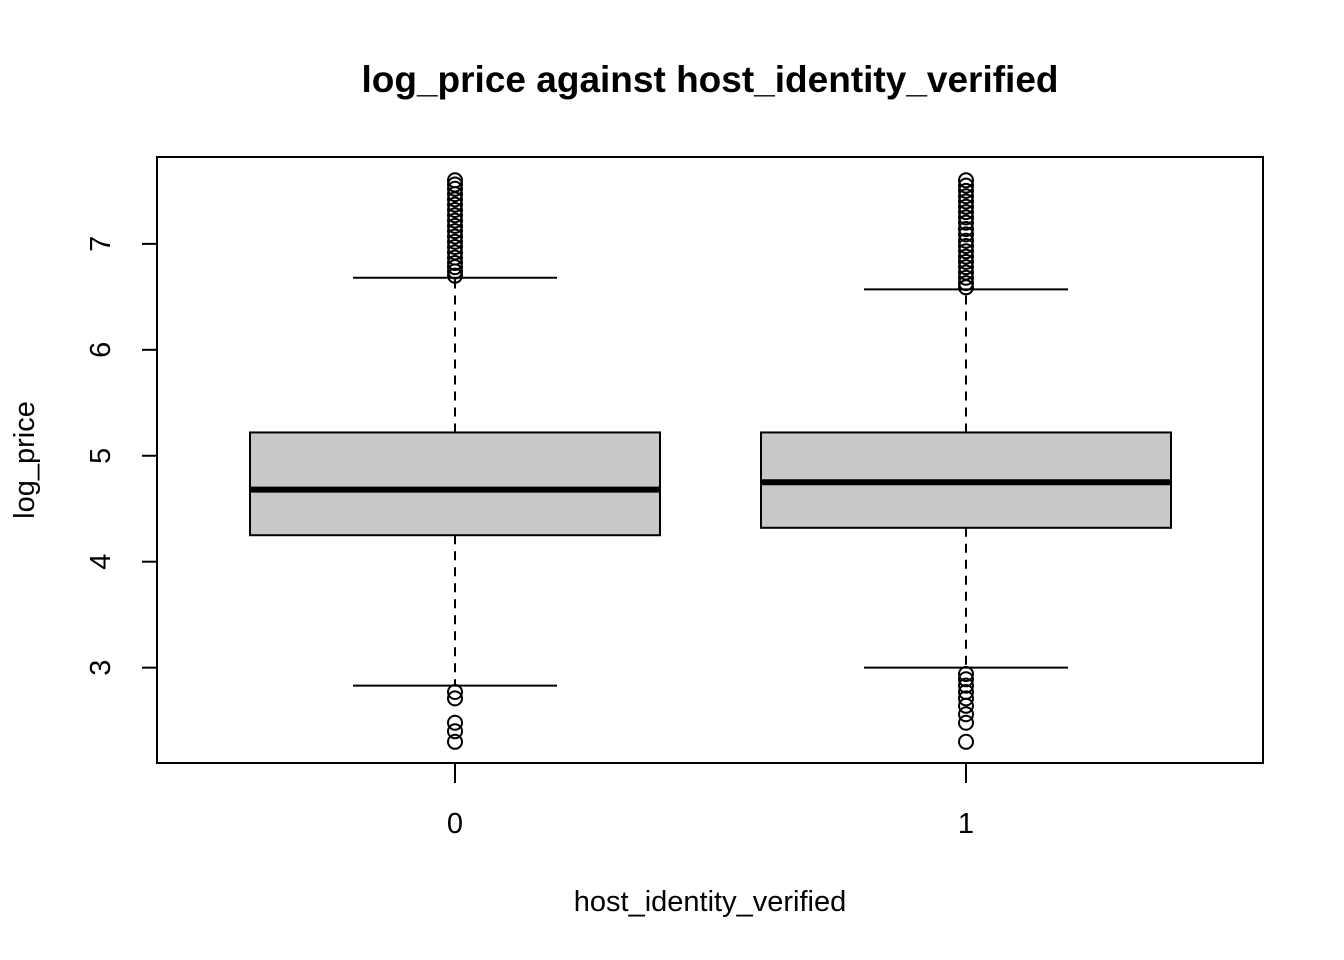  What do you see at coordinates (710, 902) in the screenshot?
I see `x-axis-label: host_identity_verified` at bounding box center [710, 902].